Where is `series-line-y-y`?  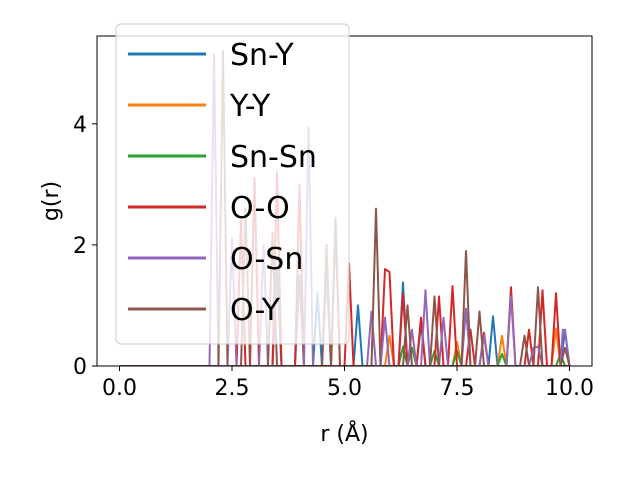 series-line-y-y is located at coordinates (344, 346).